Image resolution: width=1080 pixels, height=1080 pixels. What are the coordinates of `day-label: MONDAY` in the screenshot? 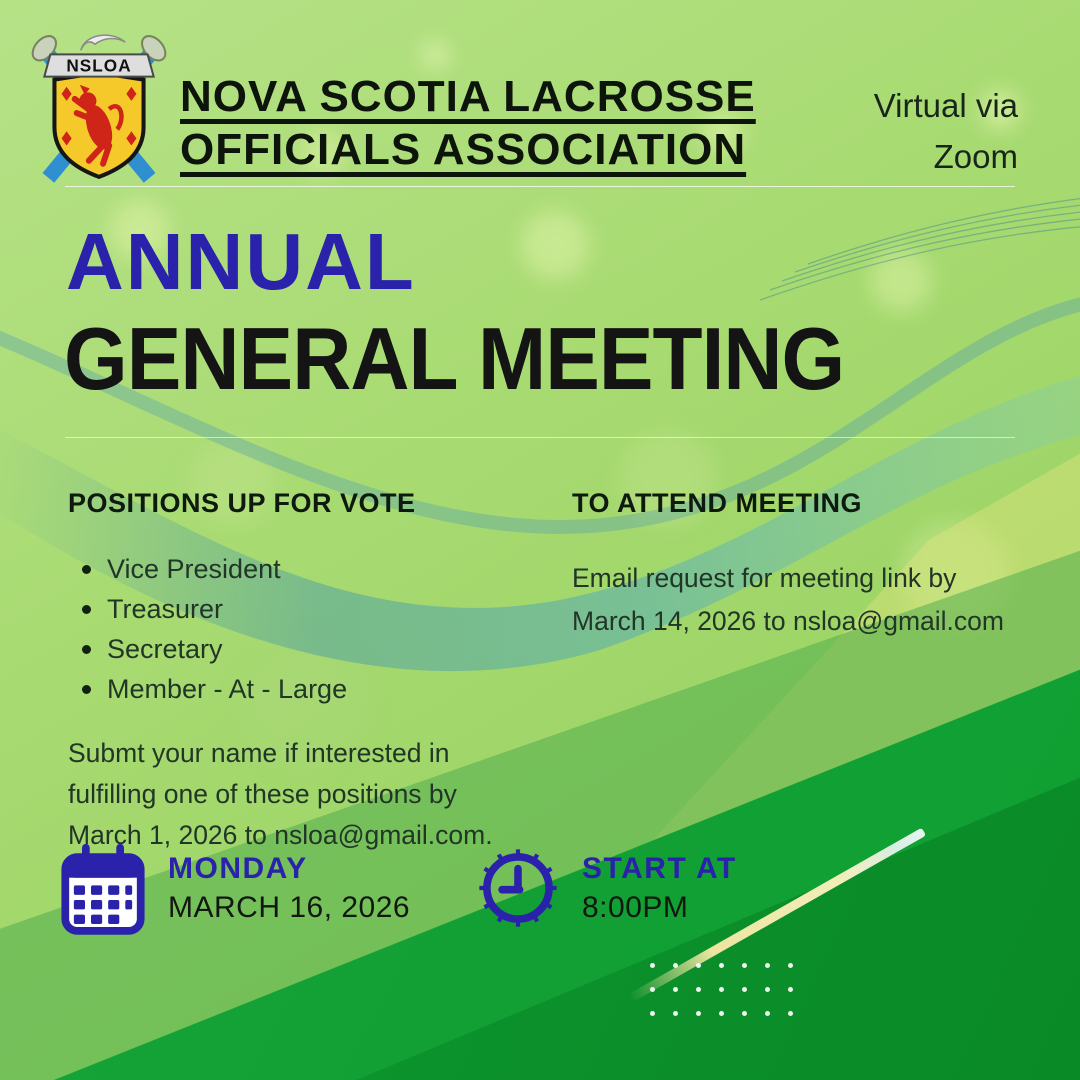 It's located at (238, 868).